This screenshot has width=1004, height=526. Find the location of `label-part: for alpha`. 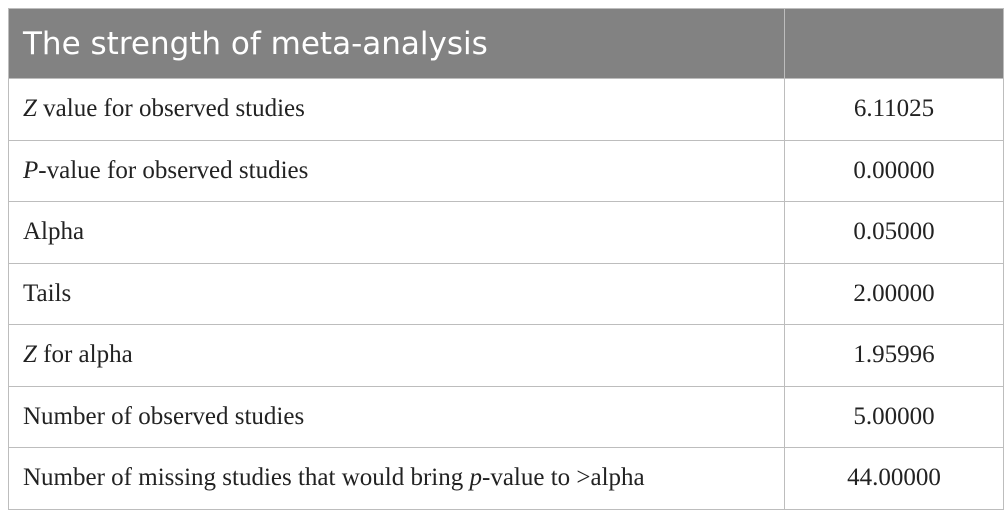

label-part: for alpha is located at coordinates (84, 355).